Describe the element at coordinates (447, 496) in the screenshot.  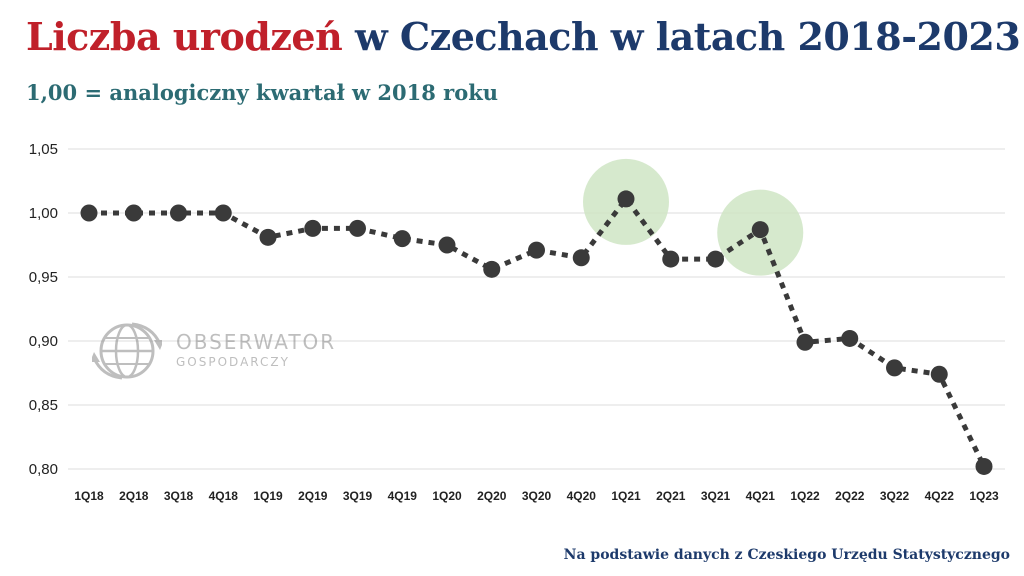
I see `x-tick-label: 1Q20` at that location.